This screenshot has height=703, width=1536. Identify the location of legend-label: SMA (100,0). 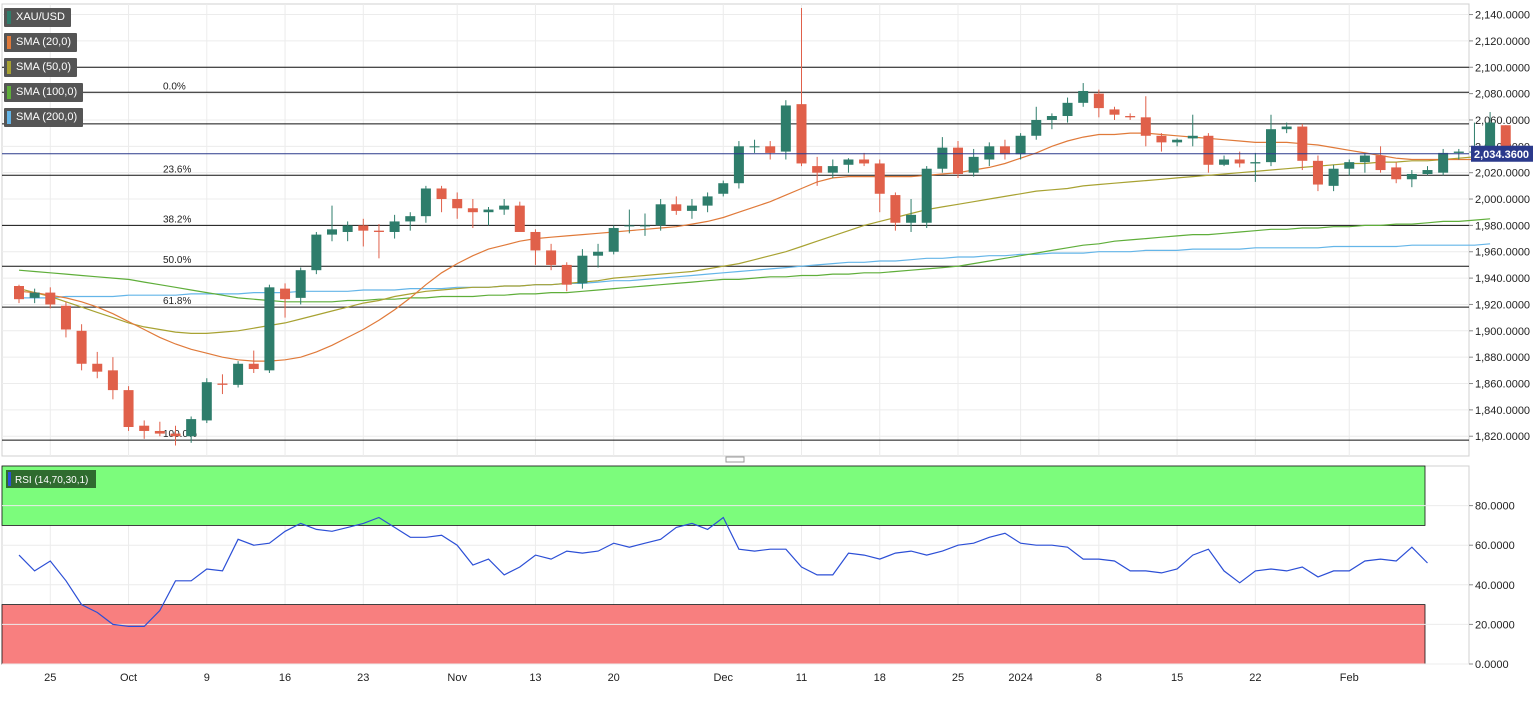
(47, 92).